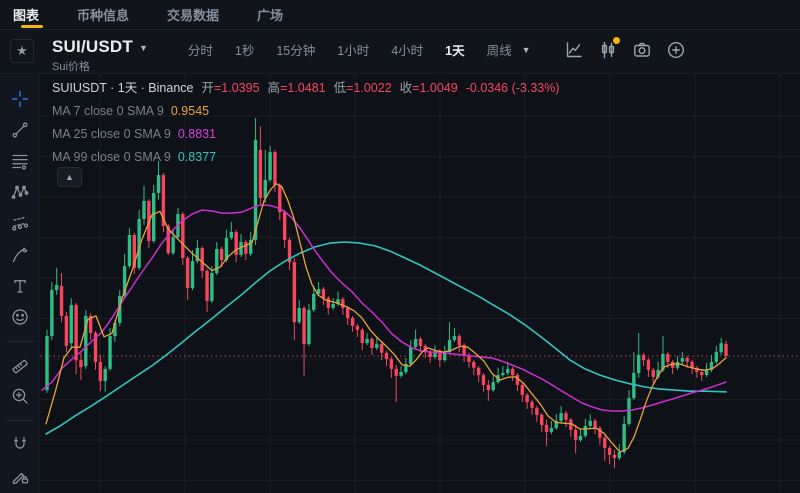 The height and width of the screenshot is (493, 800). I want to click on tool-ruler, so click(20, 365).